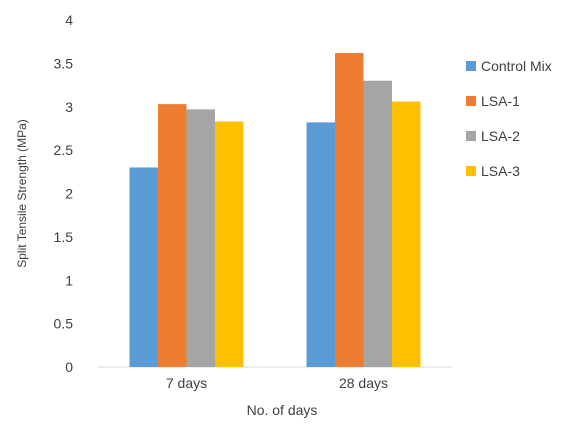  What do you see at coordinates (172, 236) in the screenshot?
I see `bar-lsa-1-7-days` at bounding box center [172, 236].